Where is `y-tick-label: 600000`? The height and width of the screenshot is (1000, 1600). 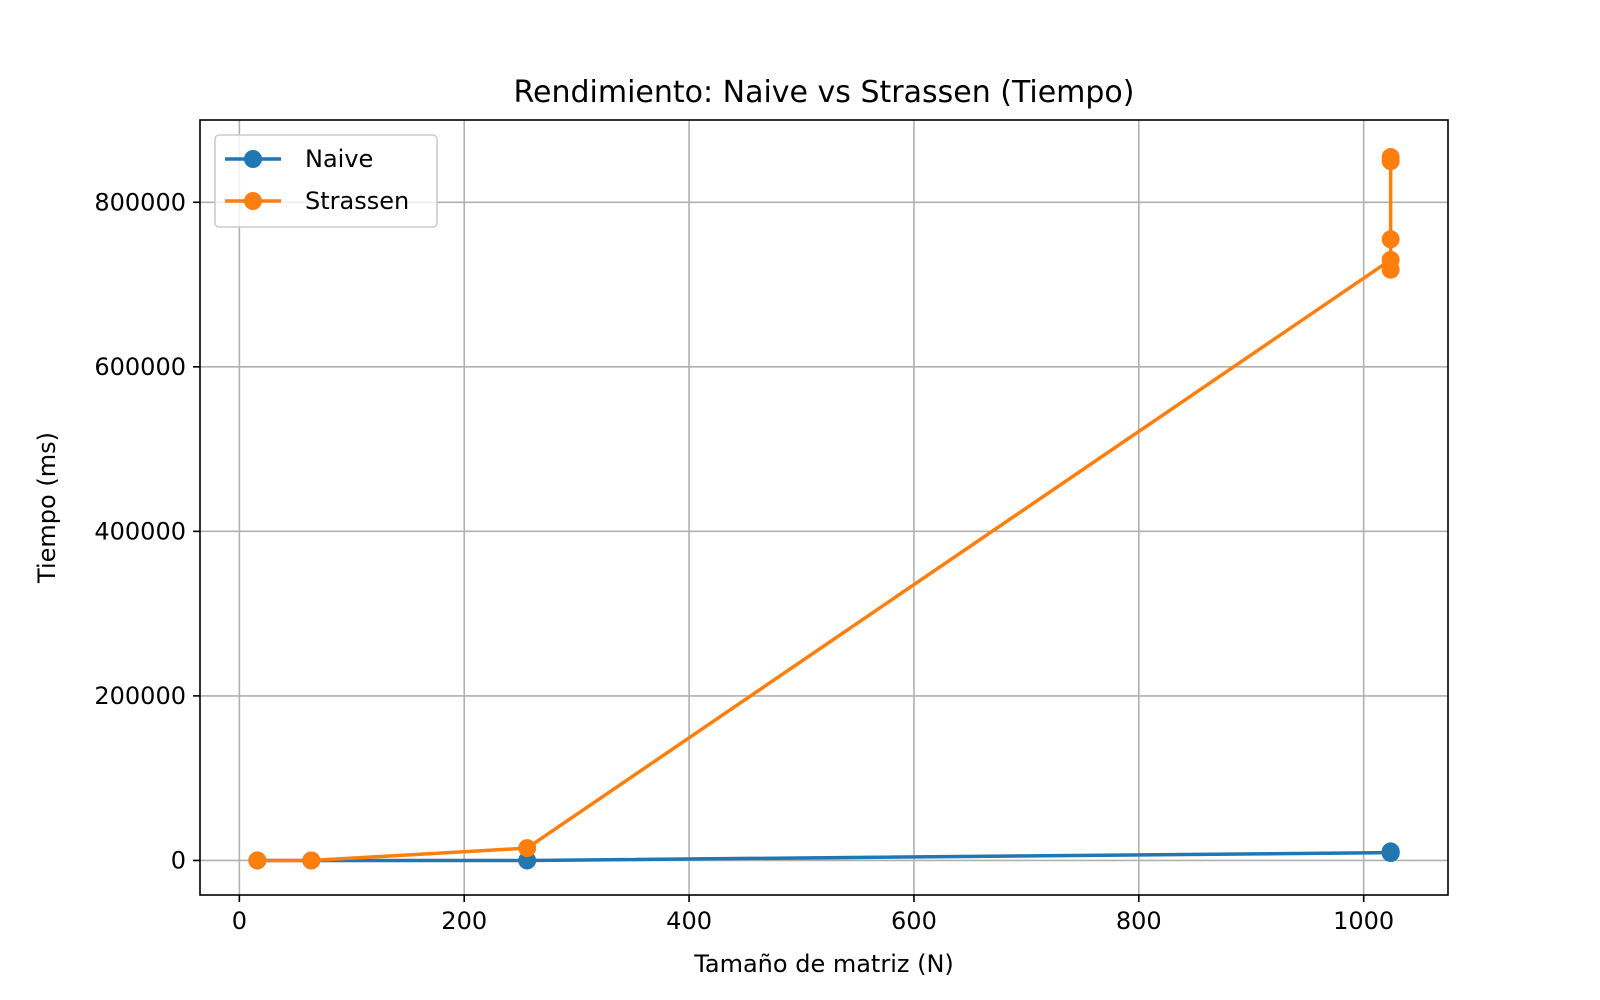 y-tick-label: 600000 is located at coordinates (140, 367).